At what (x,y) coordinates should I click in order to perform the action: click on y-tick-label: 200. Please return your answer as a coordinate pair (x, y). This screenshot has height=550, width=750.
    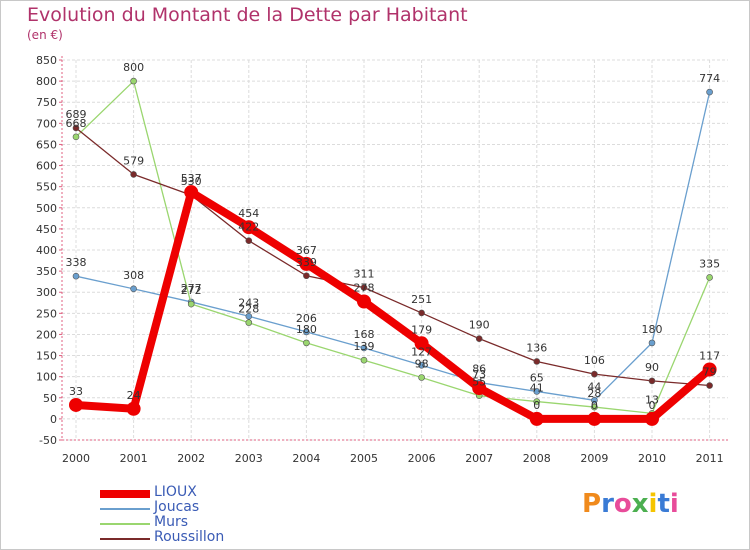
    Looking at the image, I should click on (46, 334).